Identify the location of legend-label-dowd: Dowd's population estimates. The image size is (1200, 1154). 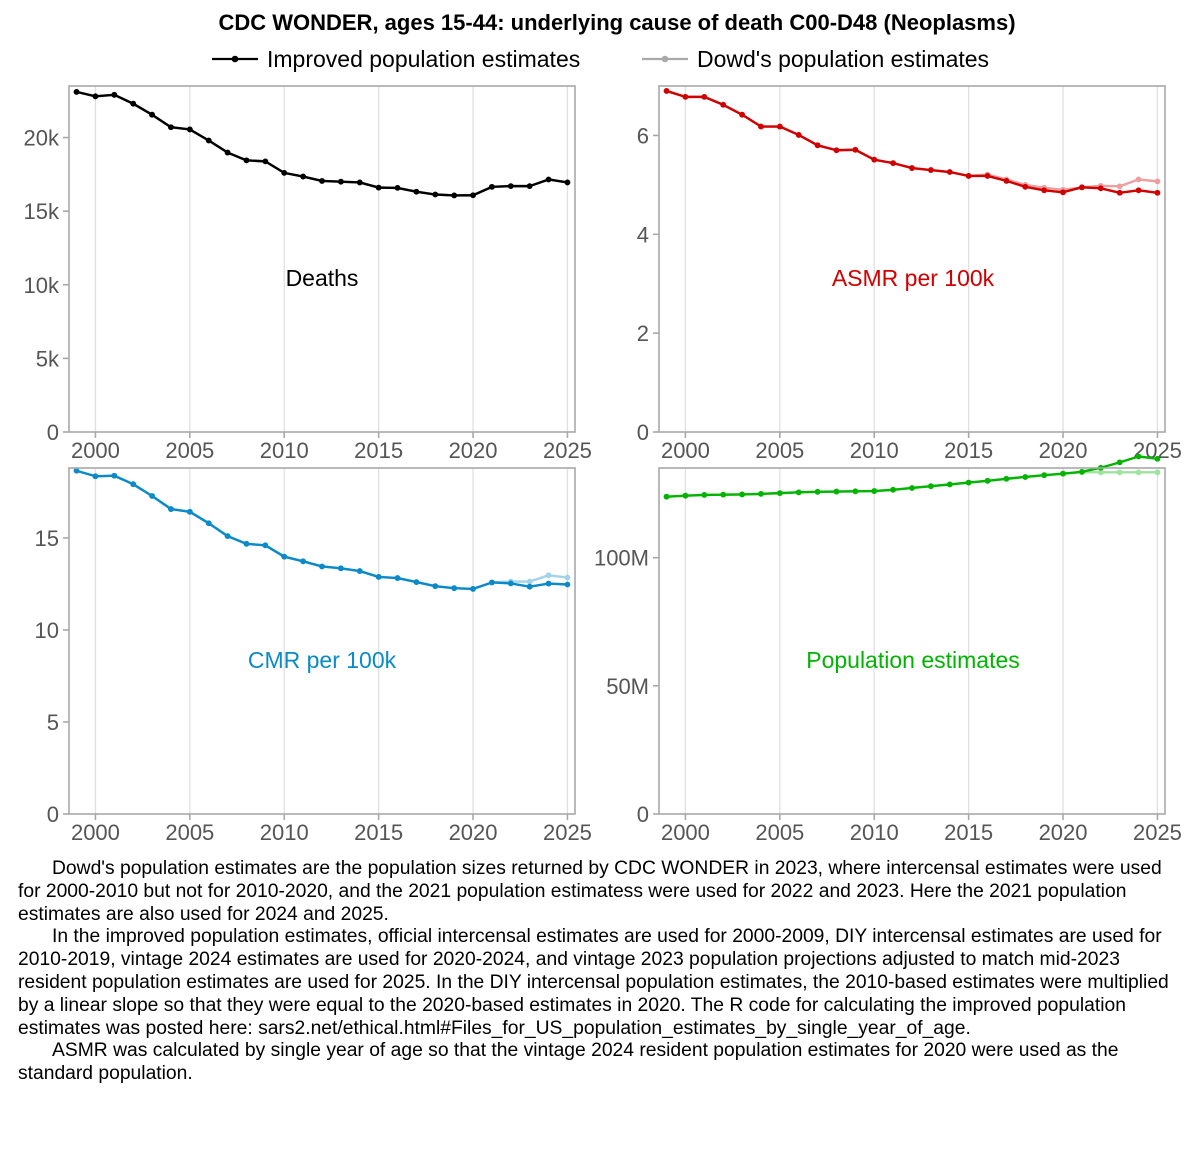
(843, 59).